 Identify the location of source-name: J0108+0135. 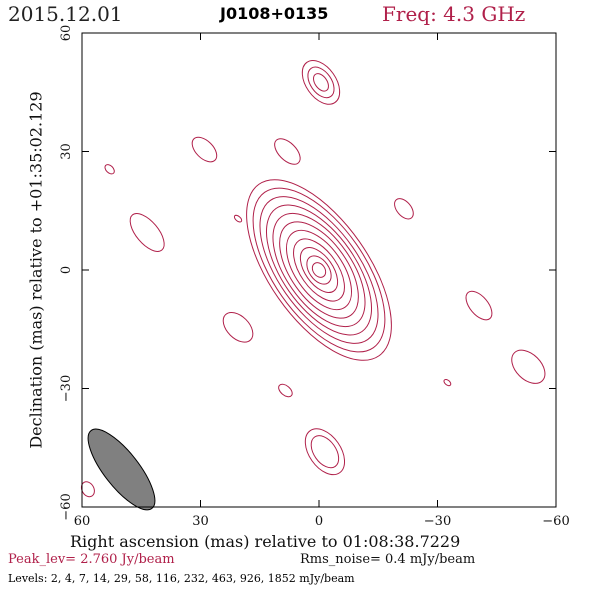
(274, 13).